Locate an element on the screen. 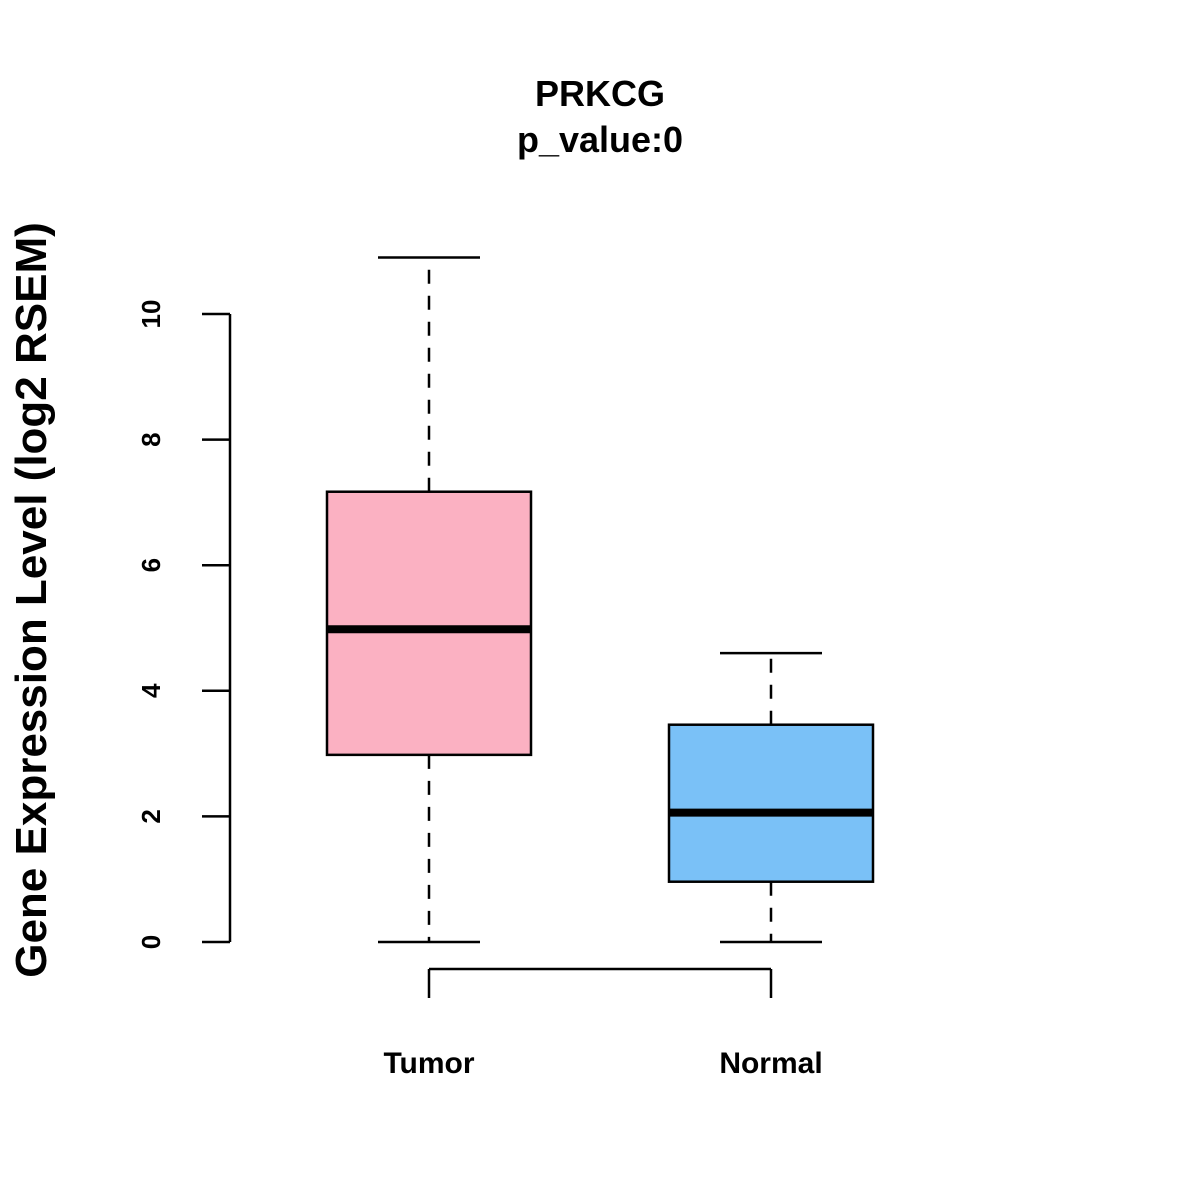 The width and height of the screenshot is (1200, 1200). y-tick-label: 6 is located at coordinates (151, 565).